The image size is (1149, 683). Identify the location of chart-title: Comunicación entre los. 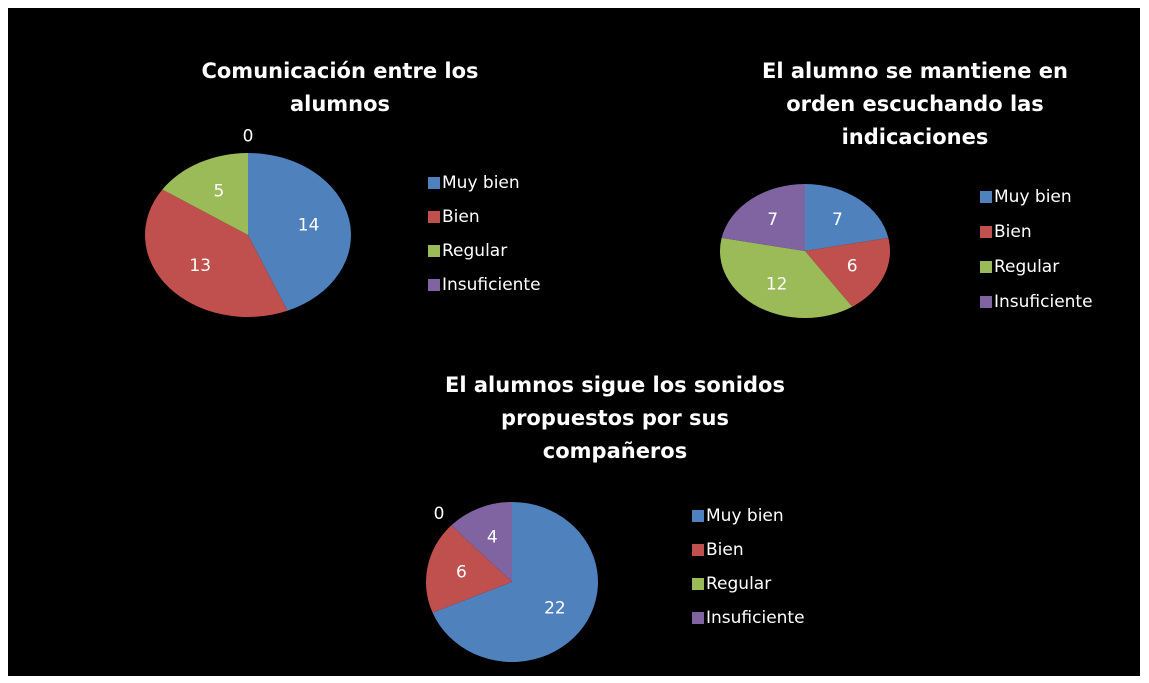
(339, 71).